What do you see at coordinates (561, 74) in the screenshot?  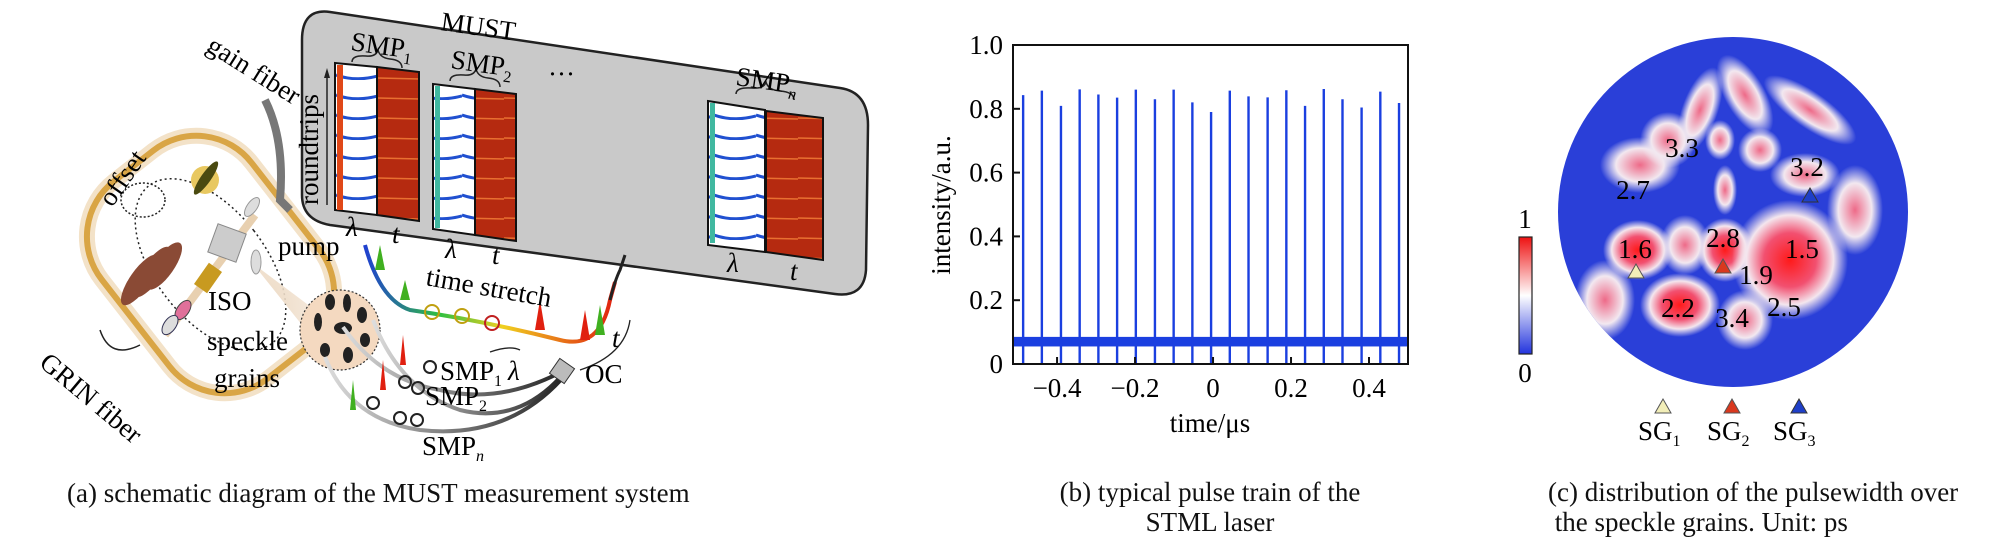 I see `ellipsis: ···` at bounding box center [561, 74].